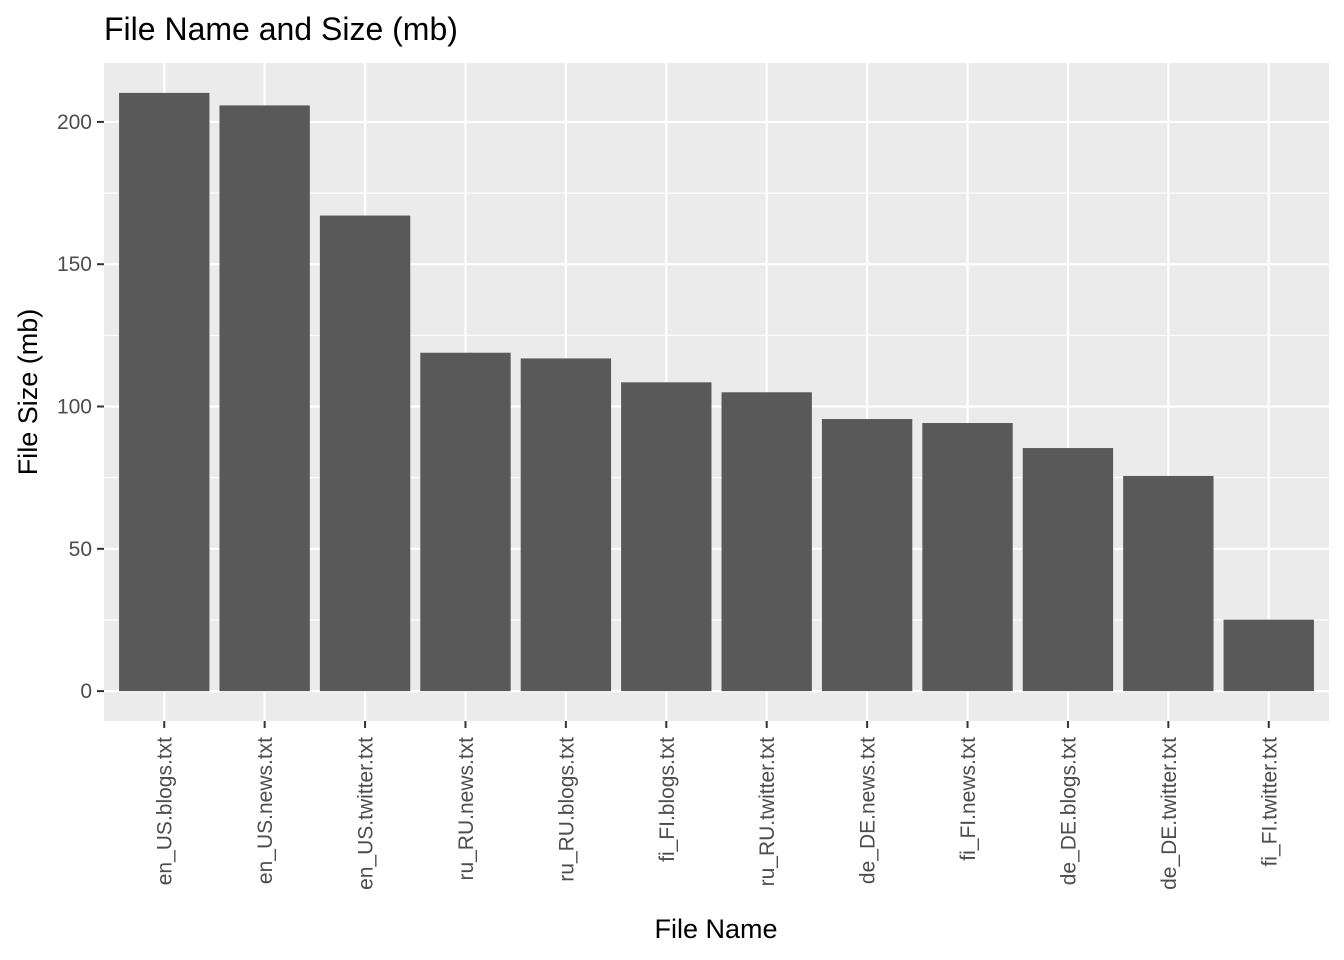 This screenshot has height=960, width=1344. I want to click on bar-en_US.twitter.txt, so click(365, 453).